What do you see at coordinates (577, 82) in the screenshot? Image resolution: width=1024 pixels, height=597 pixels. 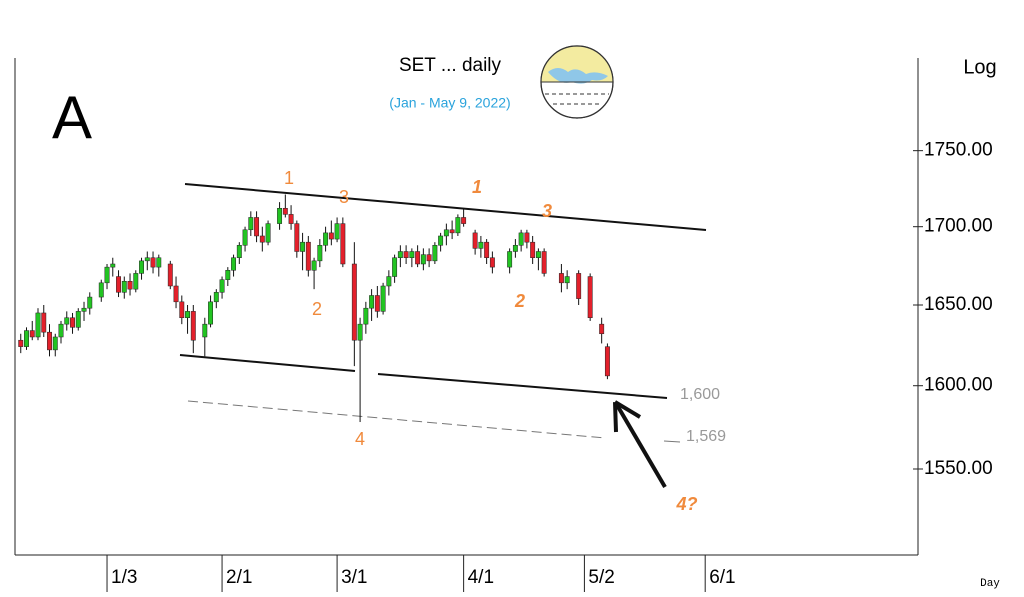 I see `globe-icon` at bounding box center [577, 82].